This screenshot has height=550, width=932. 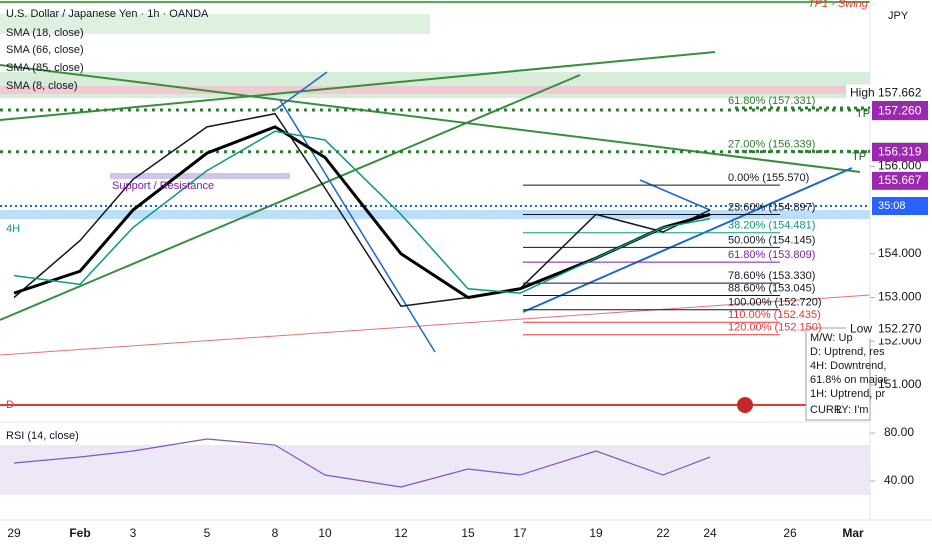 What do you see at coordinates (663, 533) in the screenshot?
I see `x-tick-label: 22` at bounding box center [663, 533].